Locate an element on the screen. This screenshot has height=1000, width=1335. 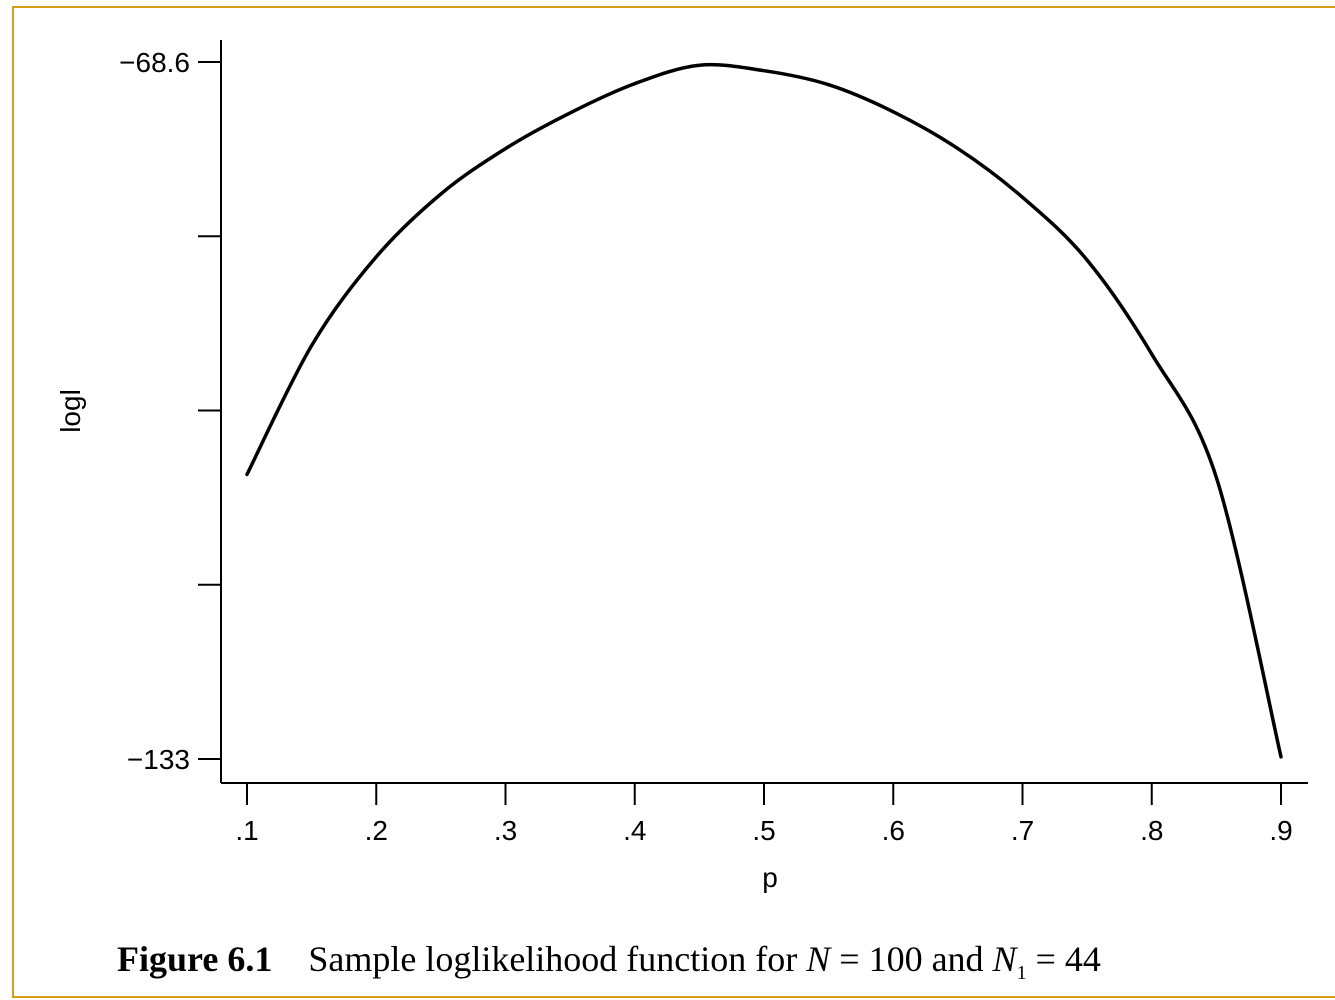
figure-label: Figure 6.1 is located at coordinates (195, 959).